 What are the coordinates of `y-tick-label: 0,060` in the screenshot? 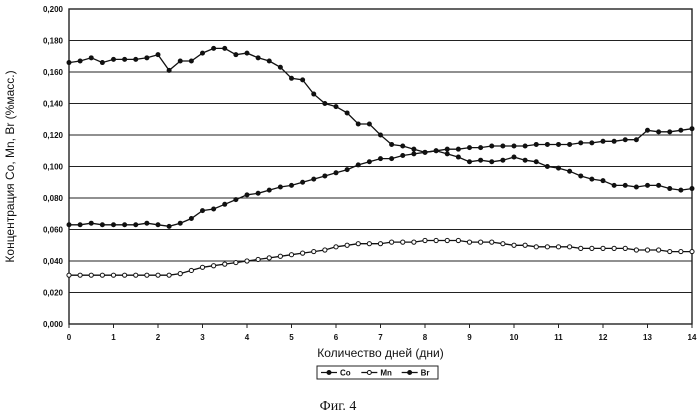 It's located at (53, 230).